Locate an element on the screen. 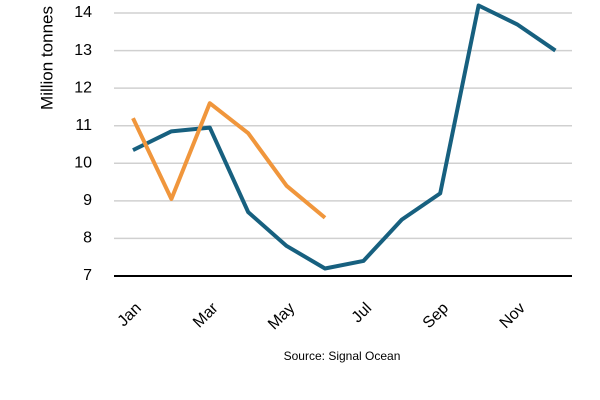 The height and width of the screenshot is (400, 600). x-tick-label: Mar is located at coordinates (206, 315).